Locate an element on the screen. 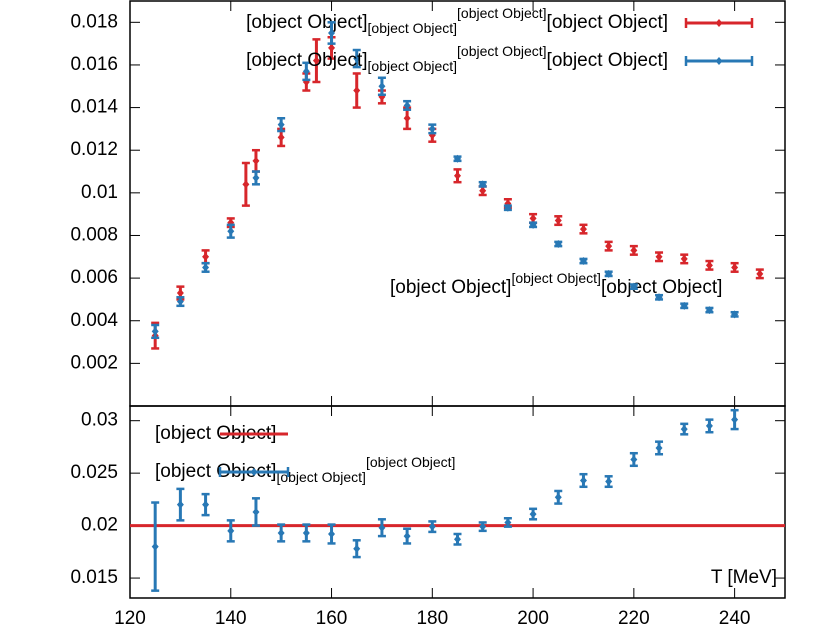 The height and width of the screenshot is (639, 830). y-tick-label: 0.006 is located at coordinates (94, 277).